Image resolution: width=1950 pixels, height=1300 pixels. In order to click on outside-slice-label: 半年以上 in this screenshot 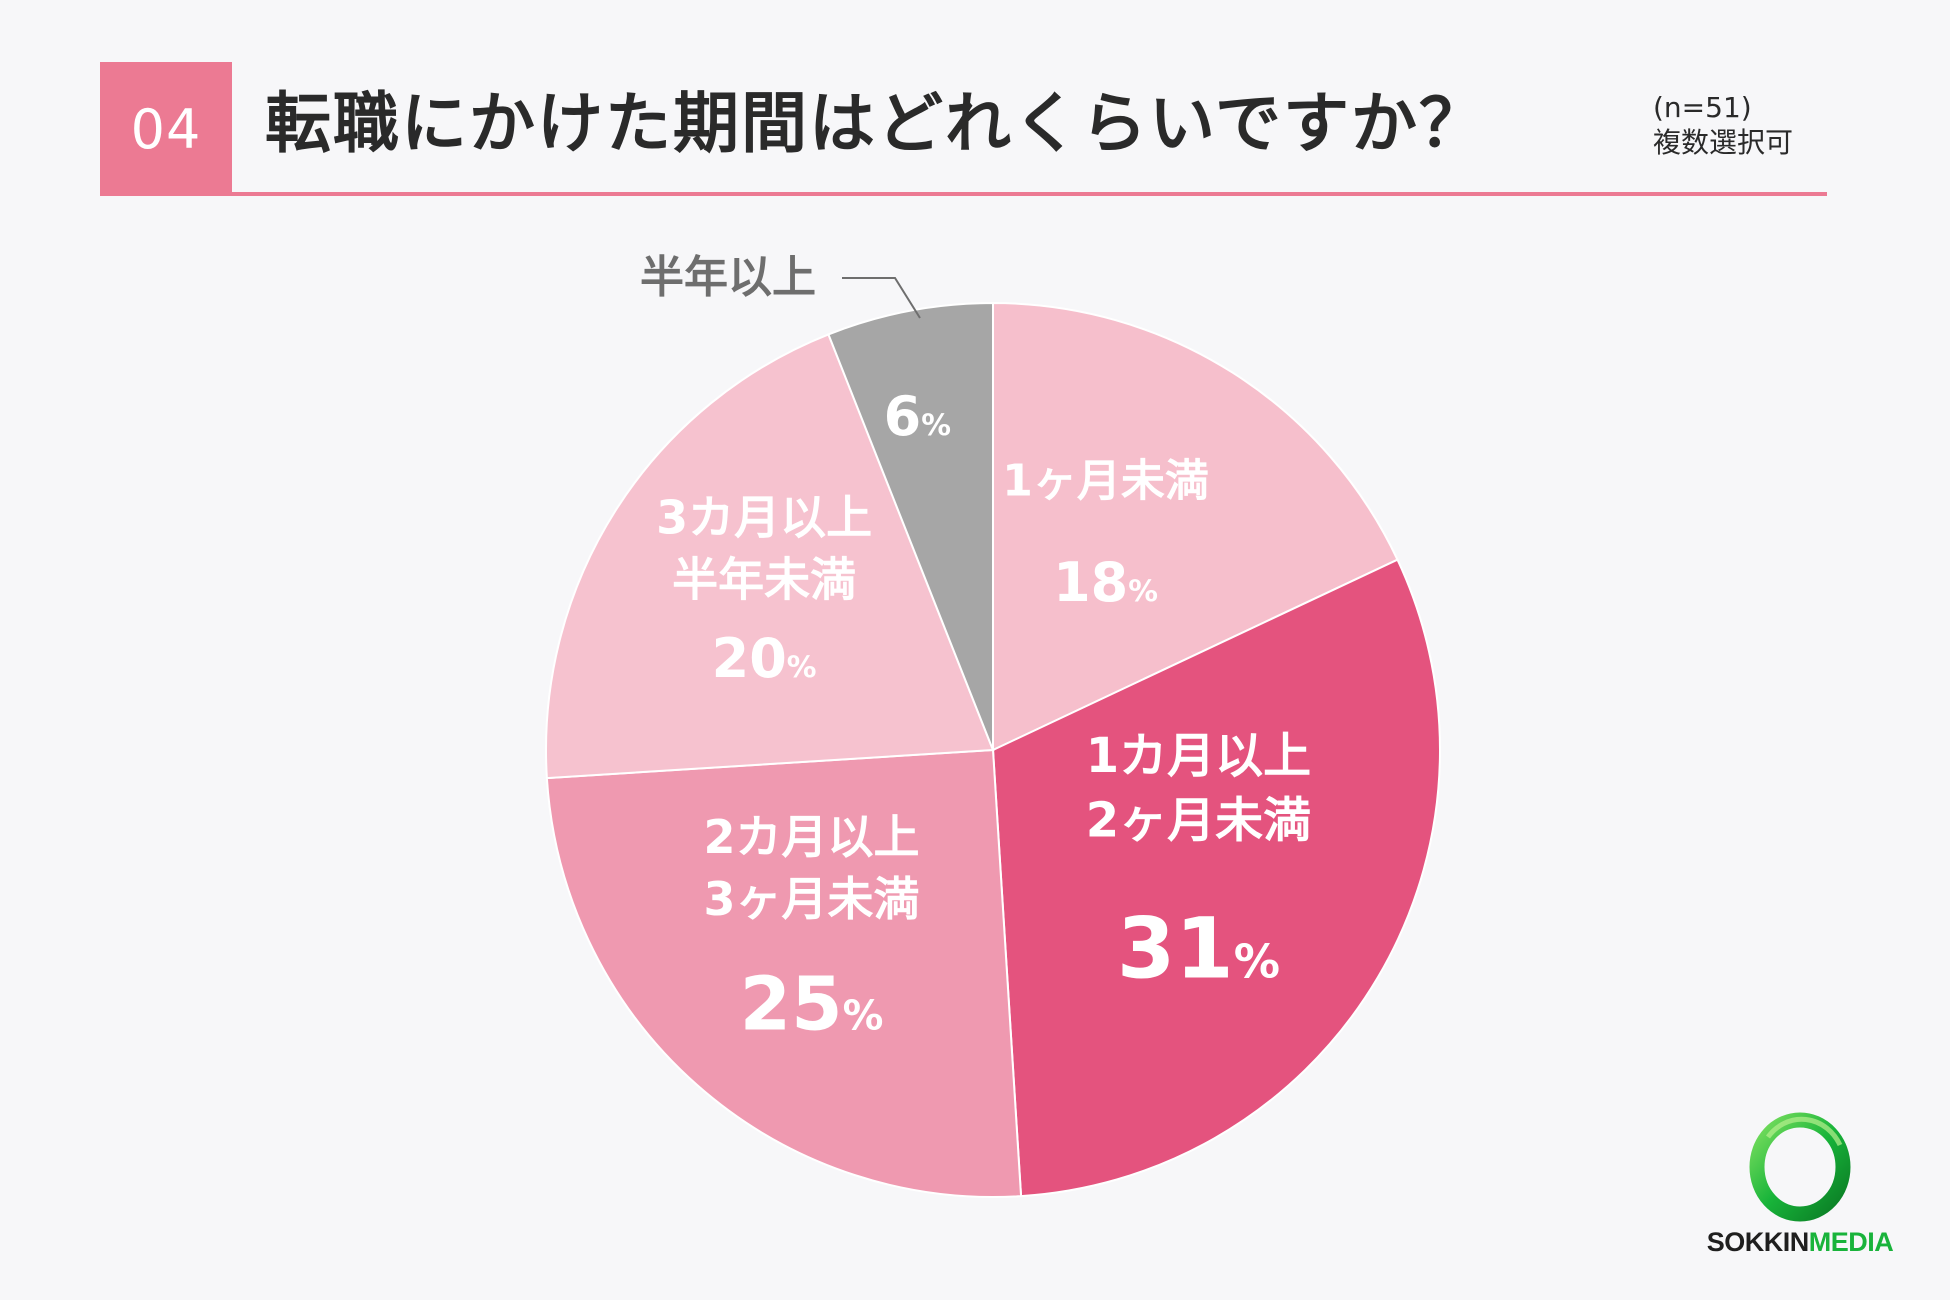, I will do `click(728, 277)`.